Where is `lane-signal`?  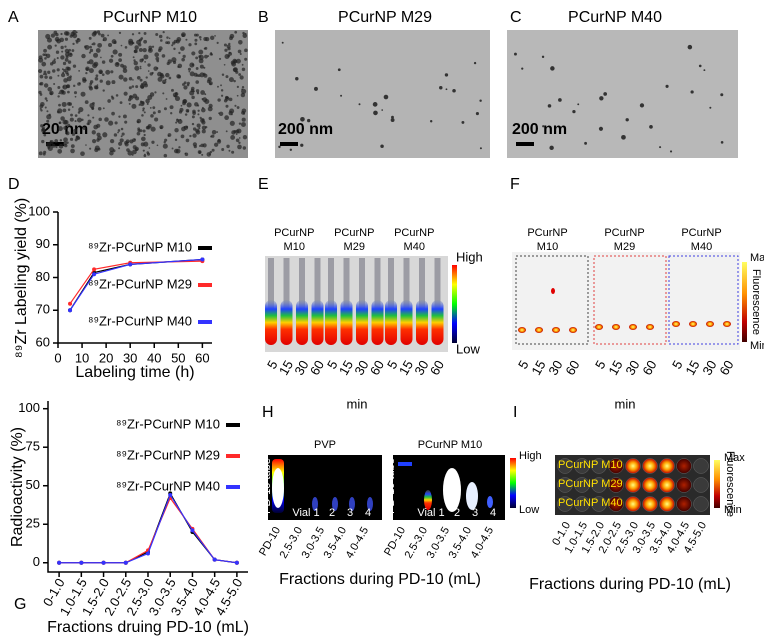 lane-signal is located at coordinates (331, 322).